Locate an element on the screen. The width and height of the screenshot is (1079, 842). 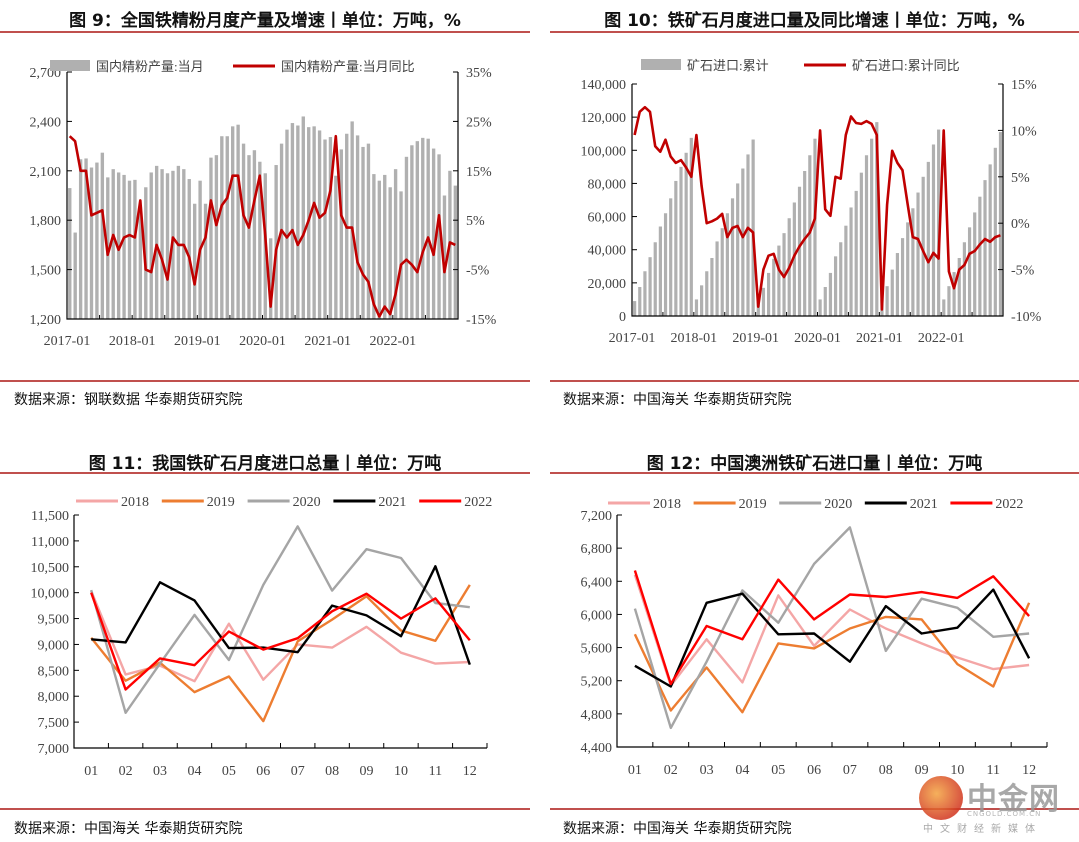
left-y-tick-label: 20,000 is located at coordinates (607, 284).